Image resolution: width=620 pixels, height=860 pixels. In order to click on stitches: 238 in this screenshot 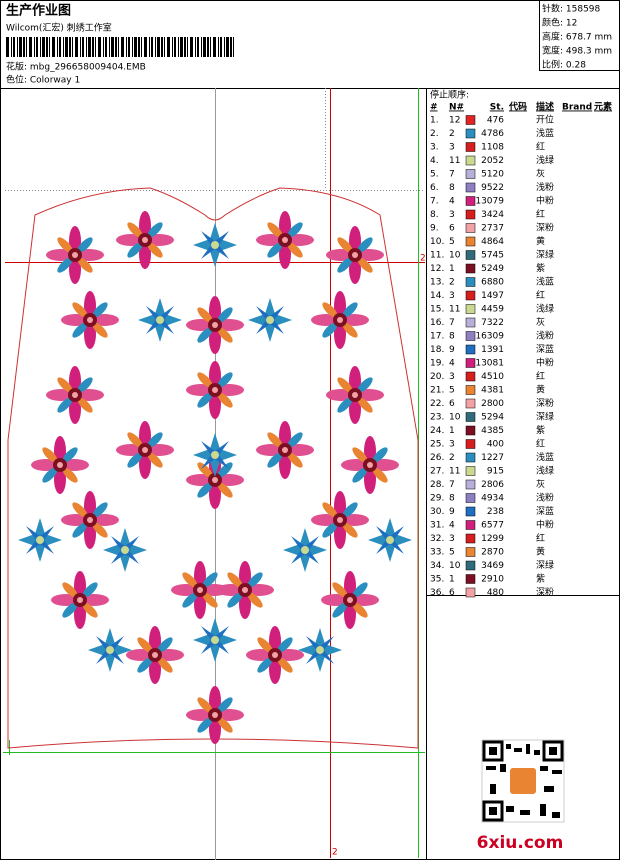, I will do `click(495, 512)`.